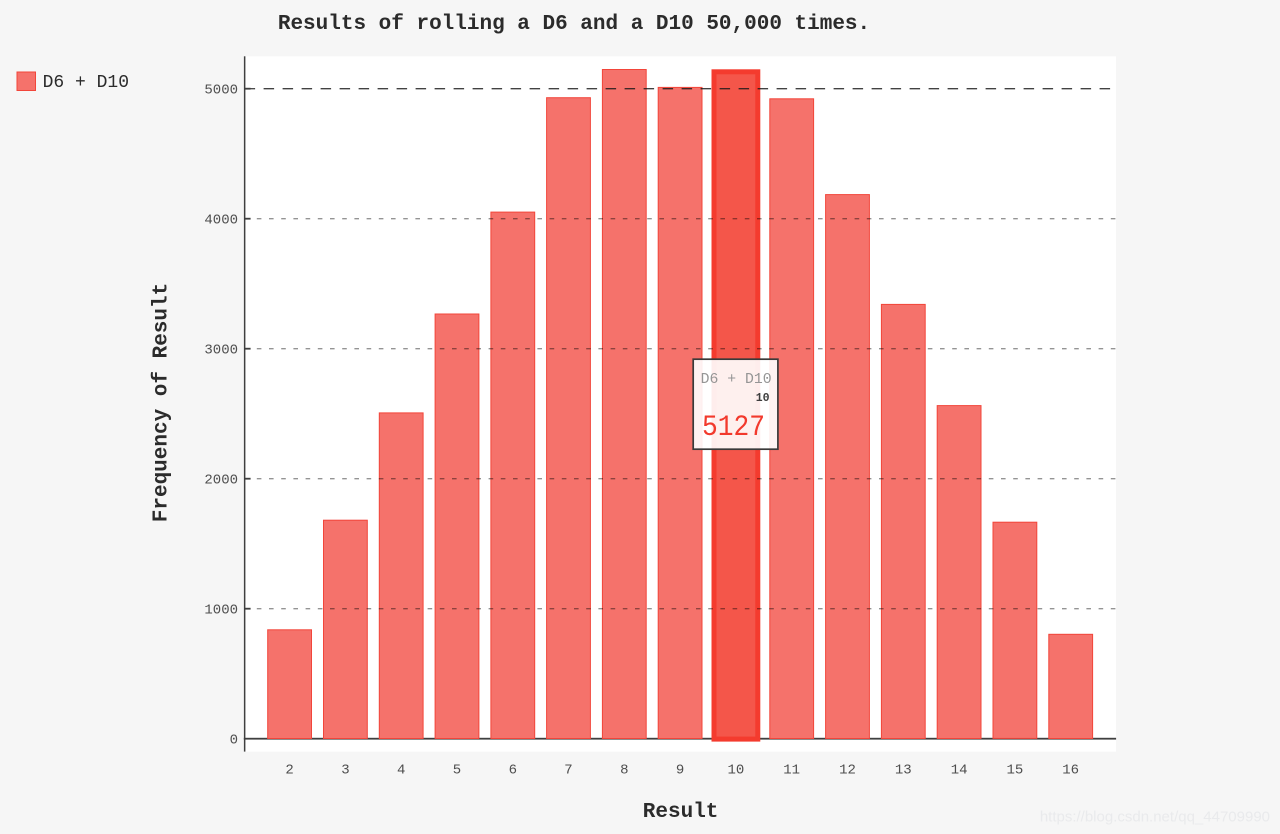  Describe the element at coordinates (289, 770) in the screenshot. I see `svg-text: 2` at that location.